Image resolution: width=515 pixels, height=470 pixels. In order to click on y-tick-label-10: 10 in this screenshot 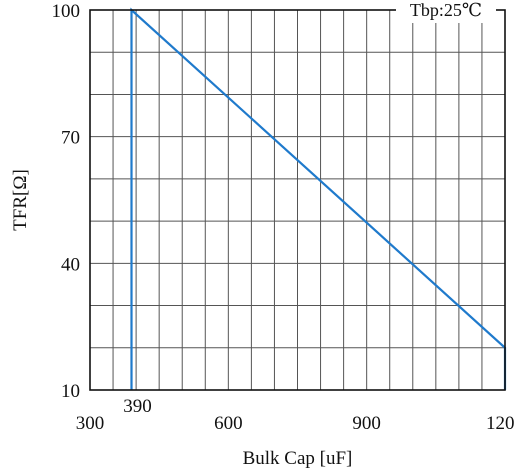, I will do `click(70, 391)`.